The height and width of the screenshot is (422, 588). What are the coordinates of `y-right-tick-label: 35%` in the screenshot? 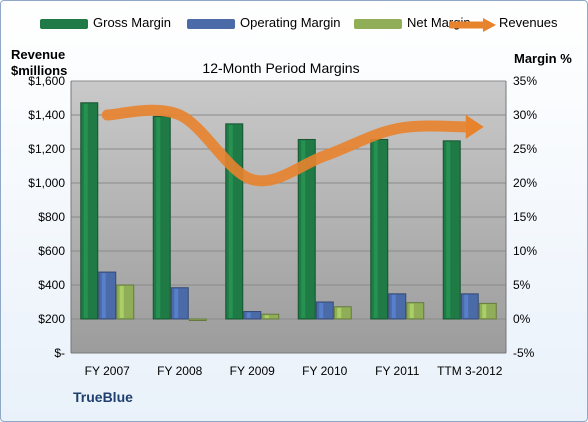 It's located at (525, 81).